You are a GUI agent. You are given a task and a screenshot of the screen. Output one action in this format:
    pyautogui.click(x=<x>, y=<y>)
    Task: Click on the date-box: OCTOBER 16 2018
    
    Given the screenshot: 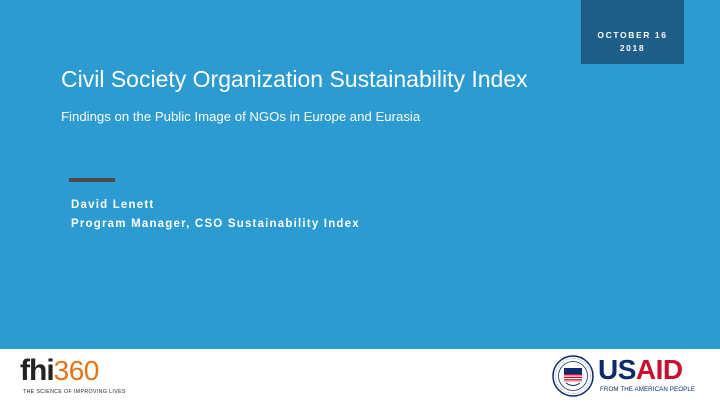 What is the action you would take?
    pyautogui.click(x=632, y=32)
    